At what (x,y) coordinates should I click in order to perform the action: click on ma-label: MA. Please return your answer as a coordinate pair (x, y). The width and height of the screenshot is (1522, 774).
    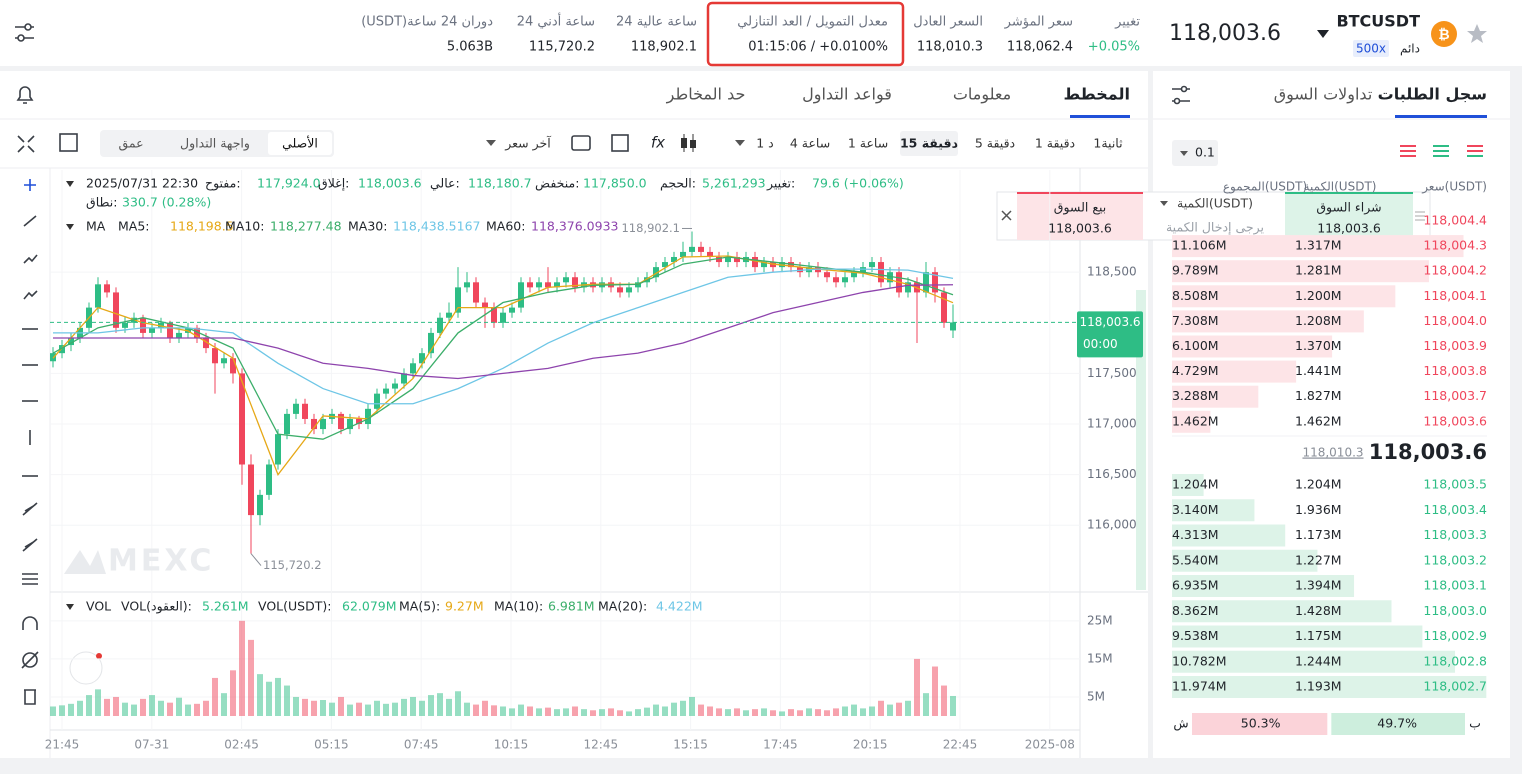
    Looking at the image, I should click on (96, 226).